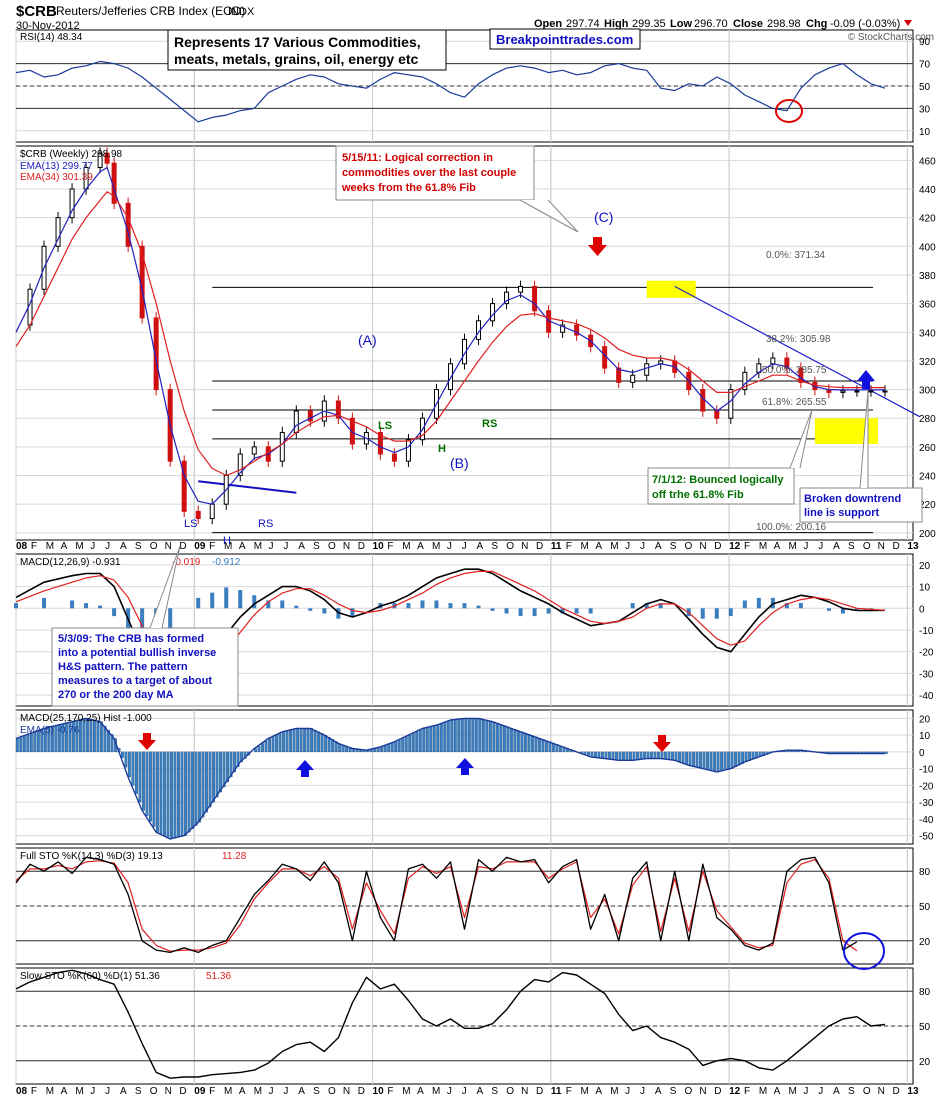 This screenshot has height=1100, width=950. I want to click on commodities-note-box, so click(307, 50).